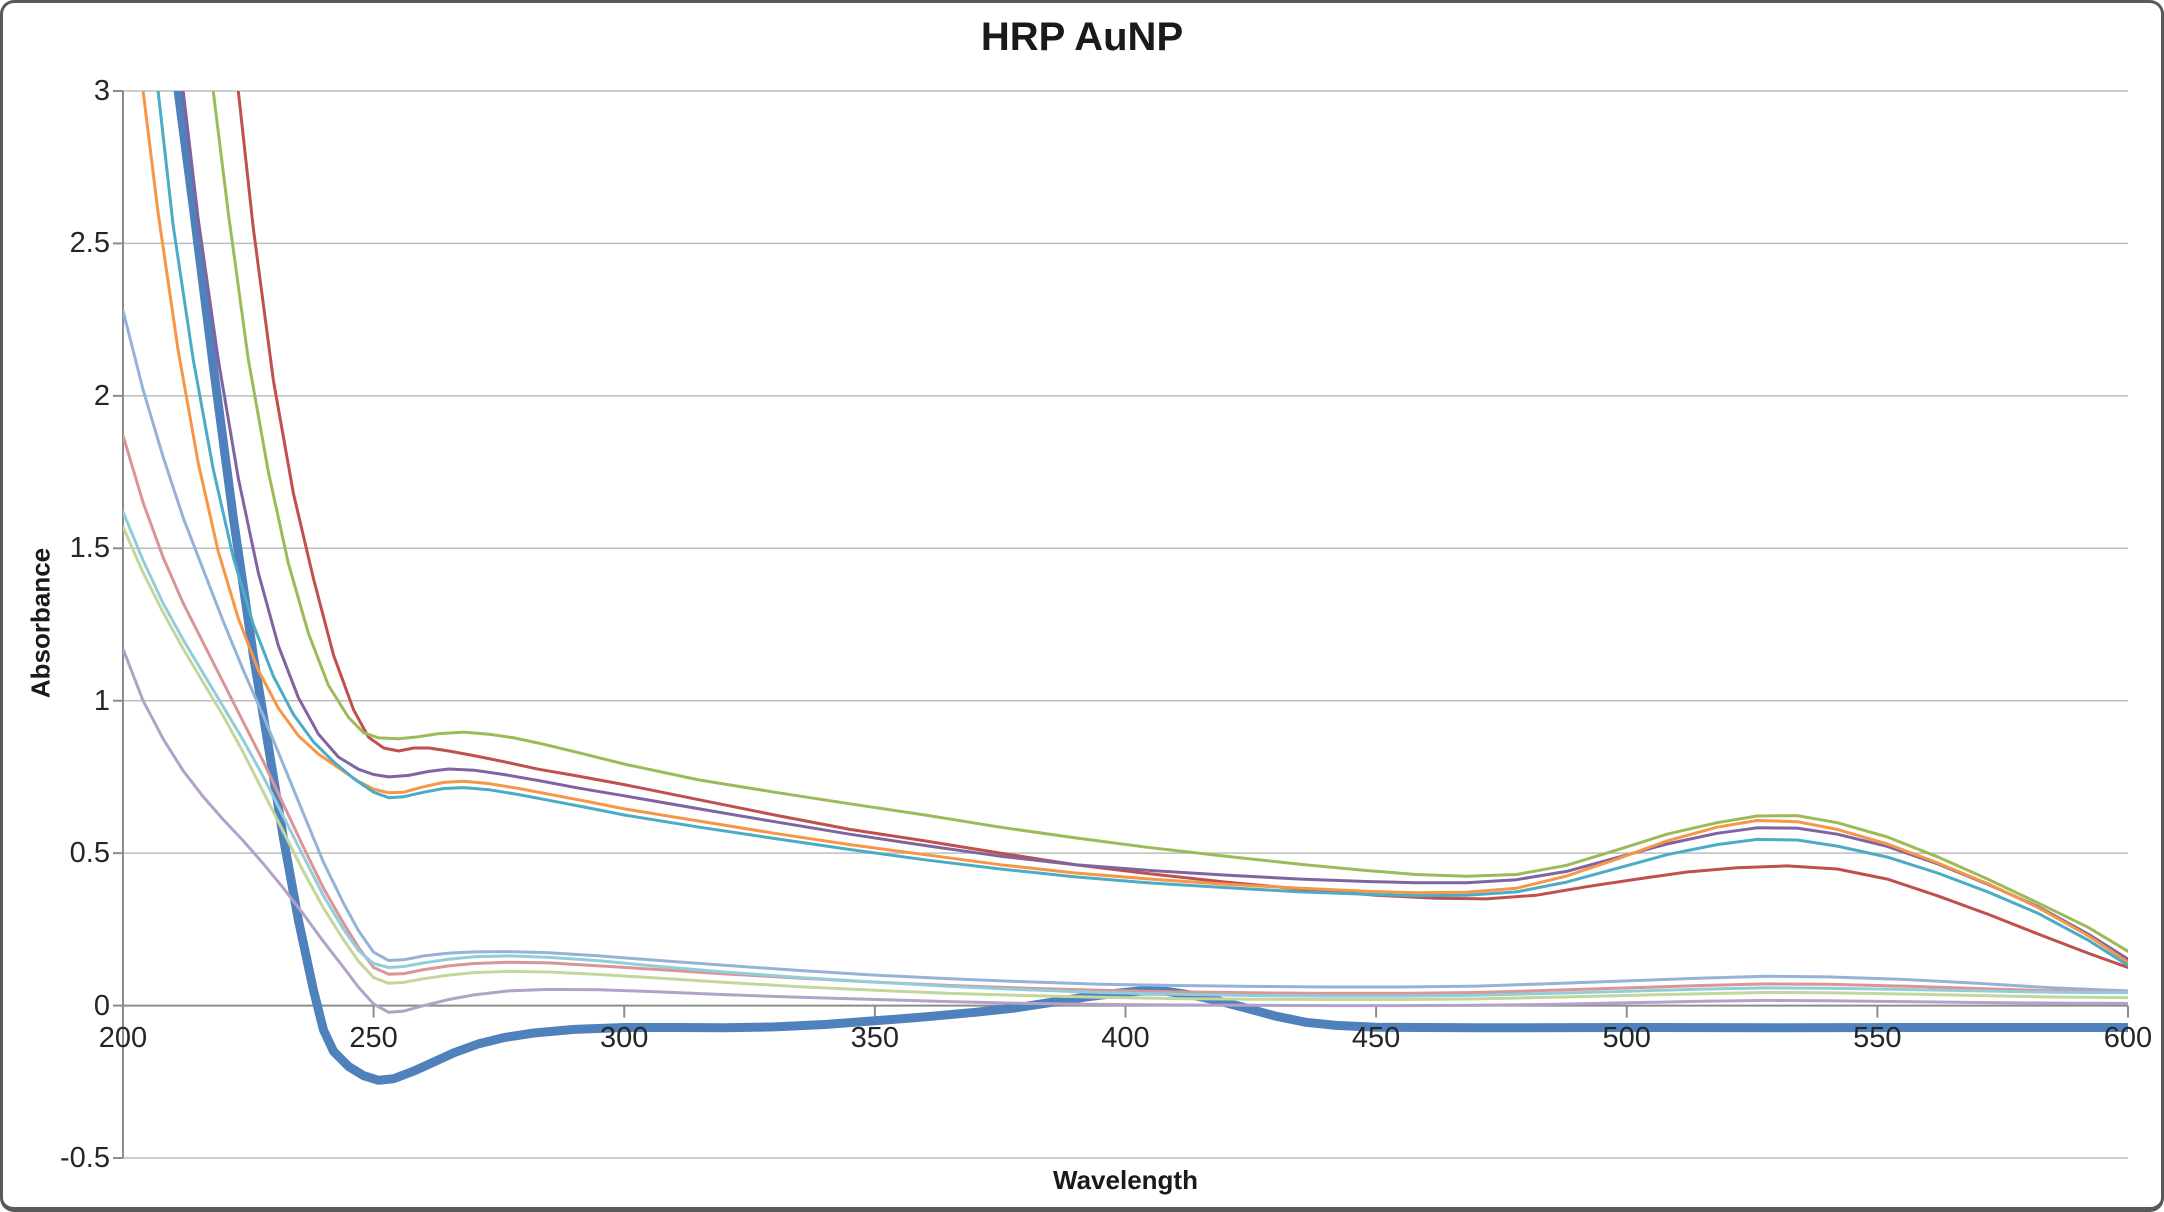 The image size is (2164, 1212). I want to click on y-tick-label: 1, so click(101, 700).